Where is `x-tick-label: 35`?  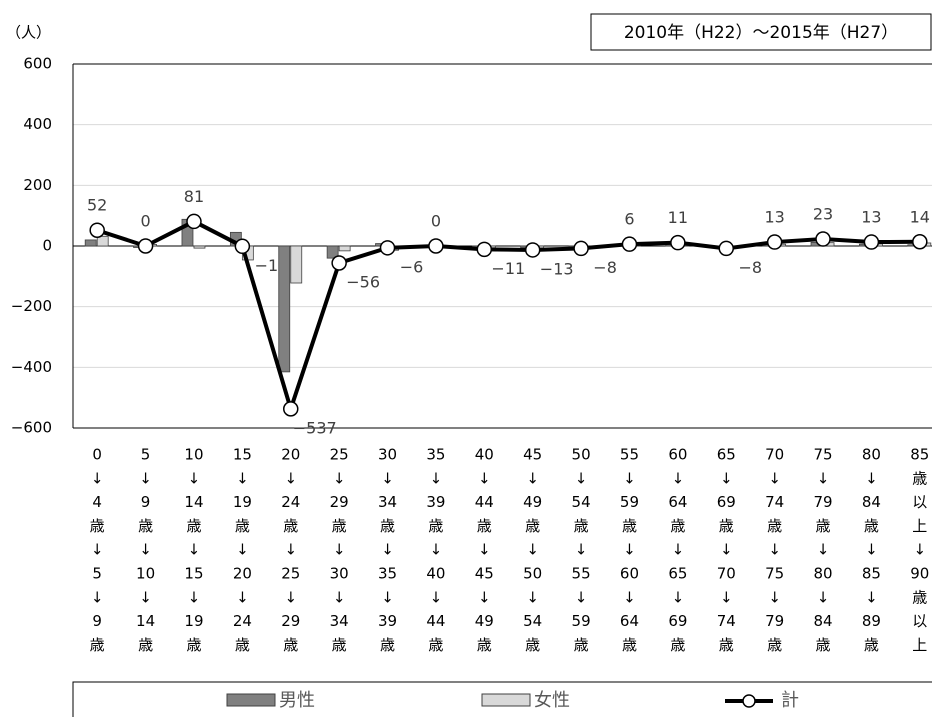
x-tick-label: 35 is located at coordinates (387, 574).